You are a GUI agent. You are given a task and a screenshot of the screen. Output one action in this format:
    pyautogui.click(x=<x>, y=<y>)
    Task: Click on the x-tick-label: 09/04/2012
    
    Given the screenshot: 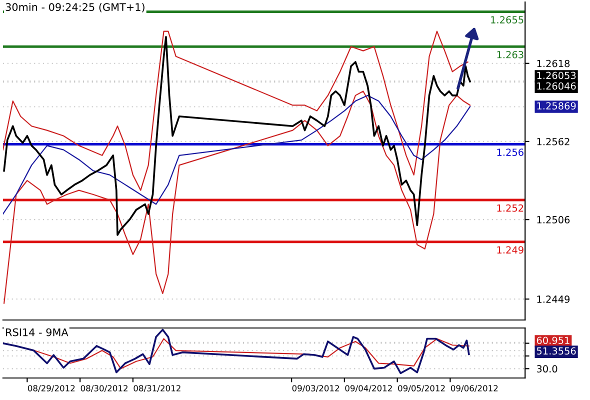 What is the action you would take?
    pyautogui.click(x=368, y=388)
    